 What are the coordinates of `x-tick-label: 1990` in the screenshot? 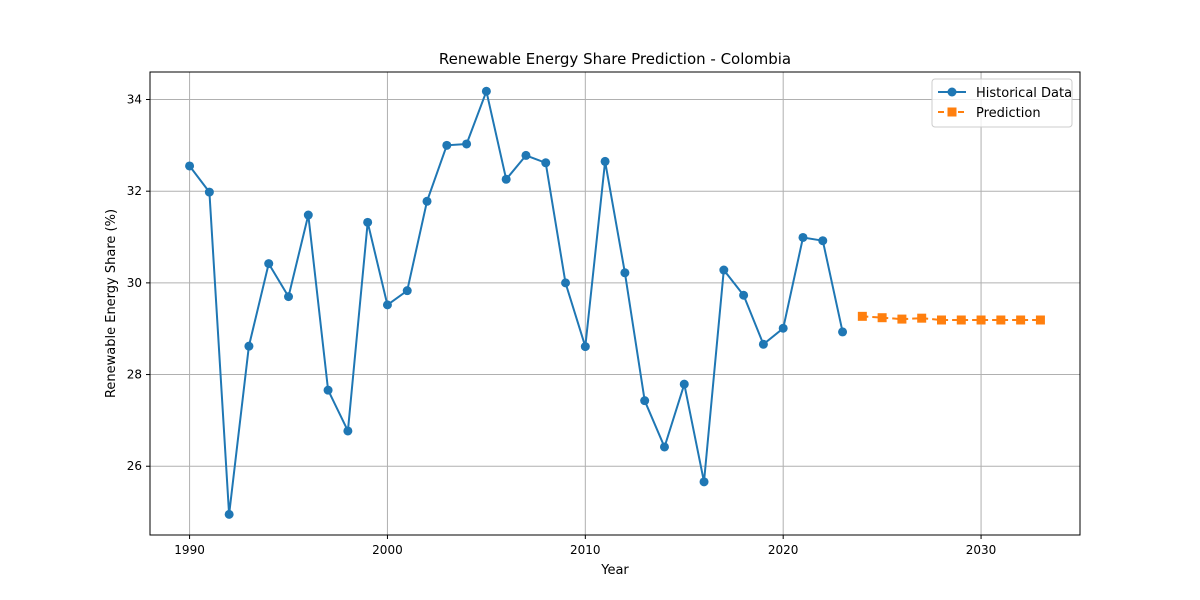 It's located at (189, 550).